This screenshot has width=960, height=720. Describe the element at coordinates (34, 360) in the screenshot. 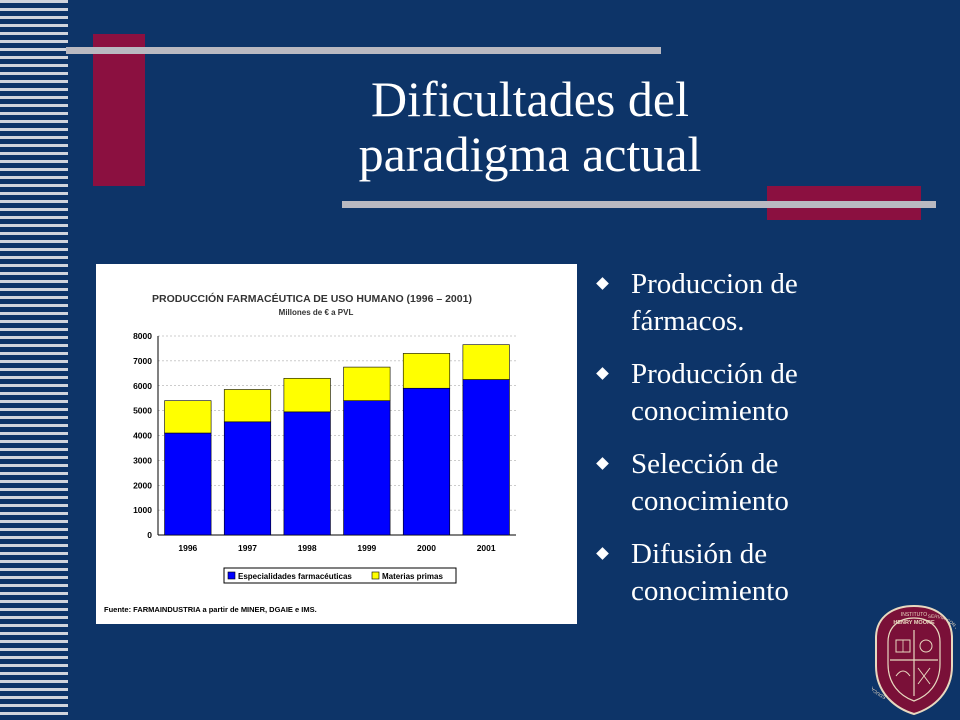

I see `striped-side-band` at that location.